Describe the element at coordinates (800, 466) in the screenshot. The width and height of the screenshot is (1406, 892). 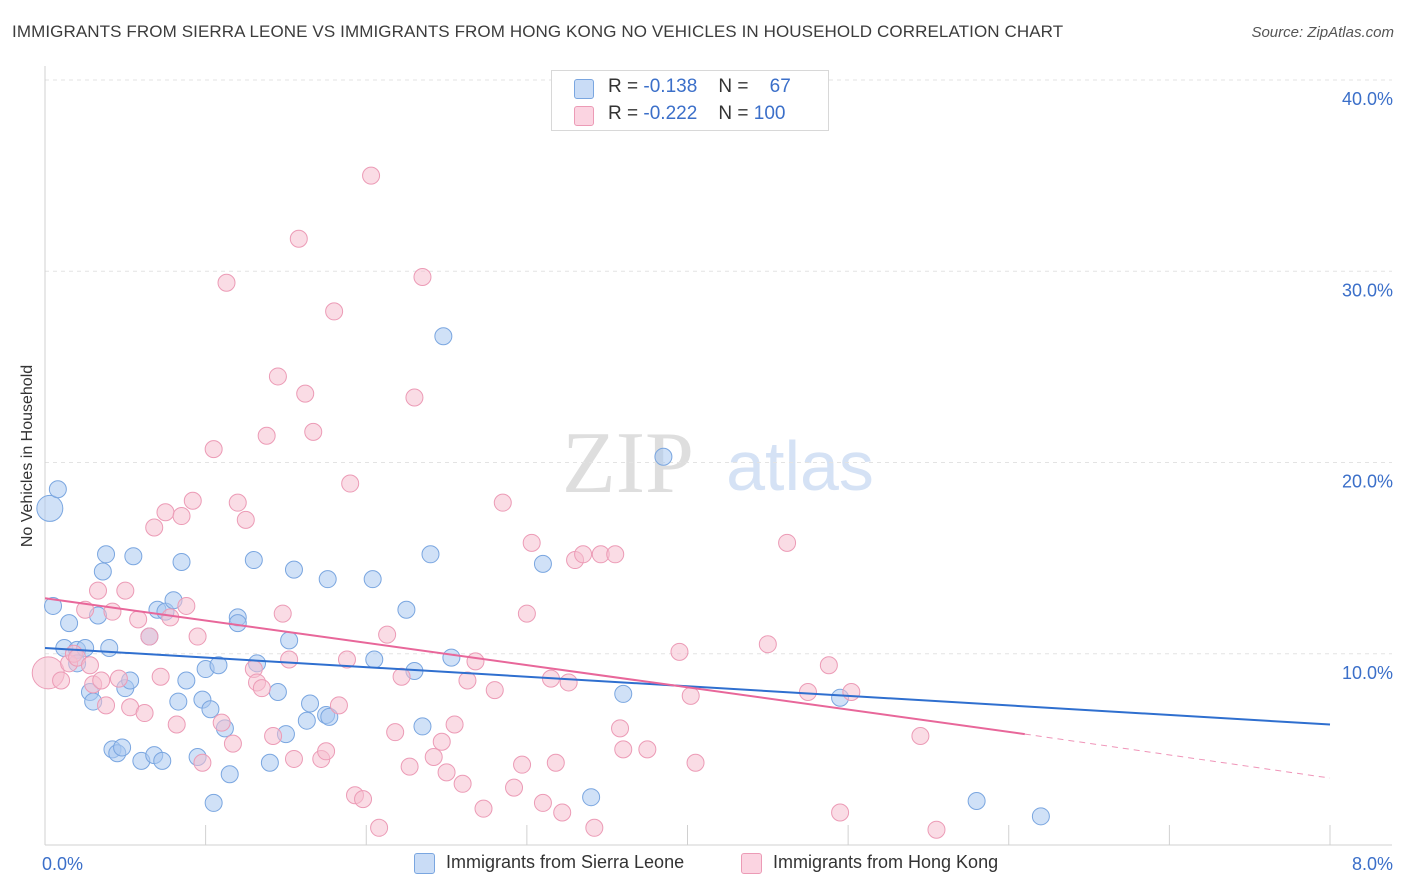
I see `watermark-atlas: atlas` at that location.